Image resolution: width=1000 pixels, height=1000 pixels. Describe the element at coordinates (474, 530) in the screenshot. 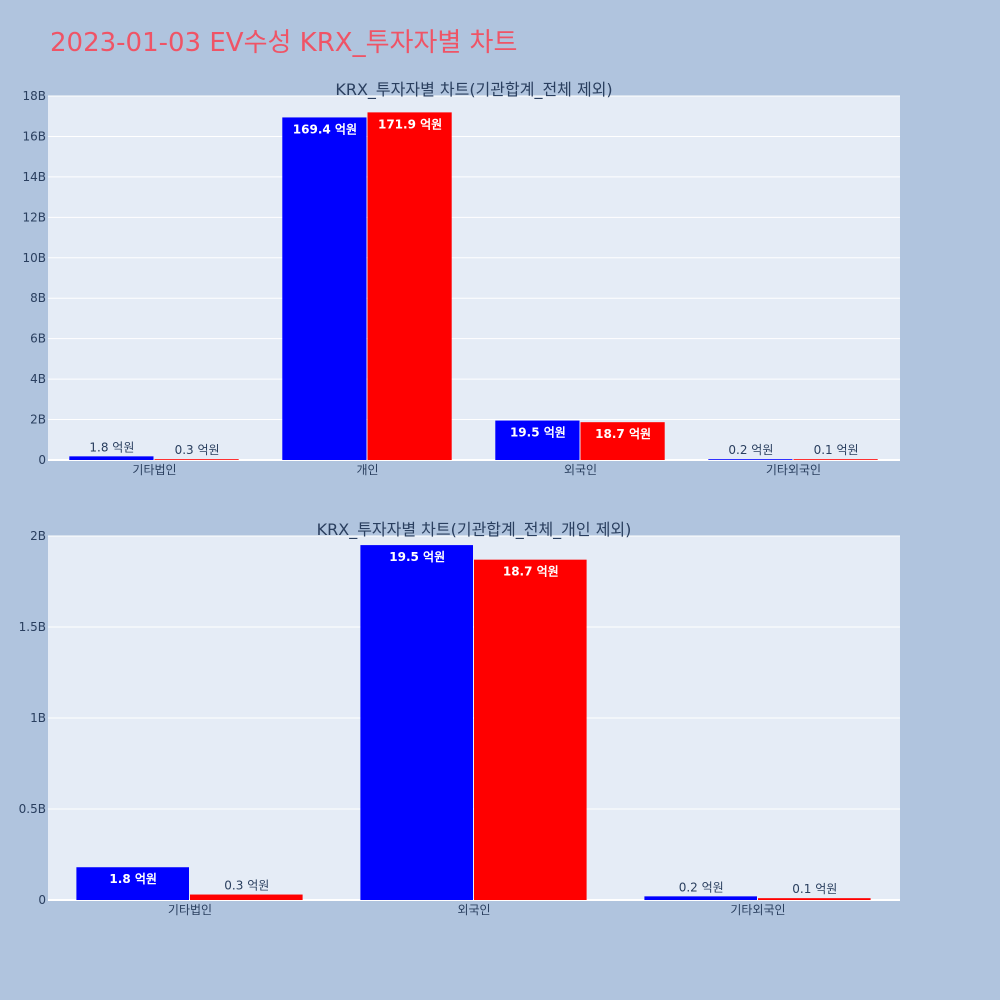

I see `chart-title: KRX_투자자별 차트(기관합계_전체_개인 제외)` at that location.